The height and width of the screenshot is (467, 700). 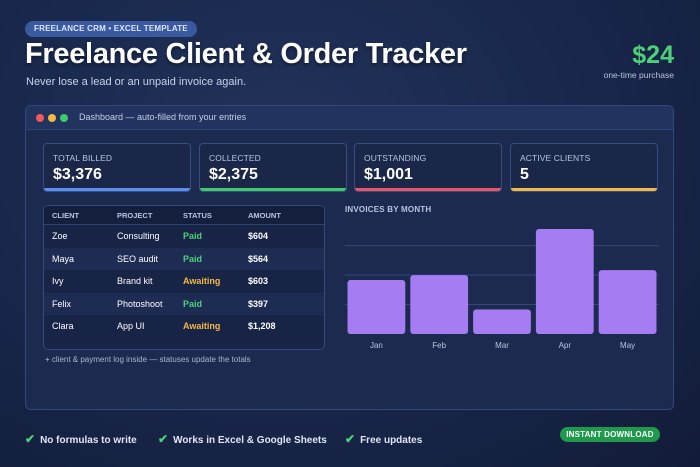 What do you see at coordinates (428, 167) in the screenshot?
I see `kpi-card-outstanding: OUTSTANDING $1,001` at bounding box center [428, 167].